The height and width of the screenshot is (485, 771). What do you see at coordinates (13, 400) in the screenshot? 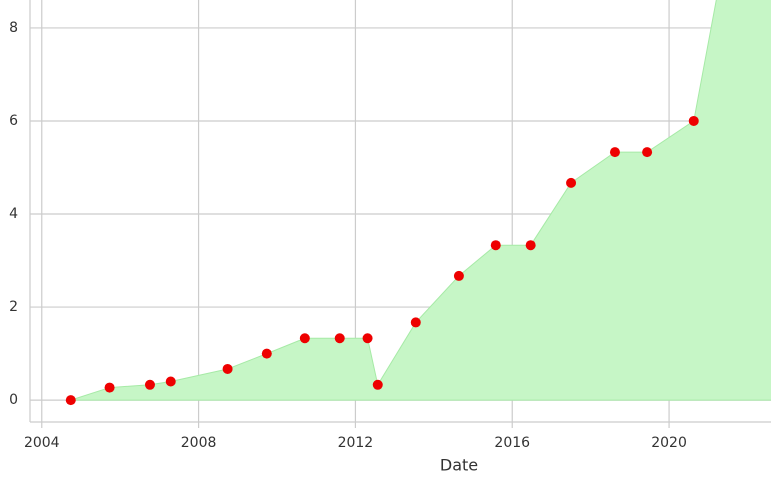
I see `y-tick-label: 0` at bounding box center [13, 400].